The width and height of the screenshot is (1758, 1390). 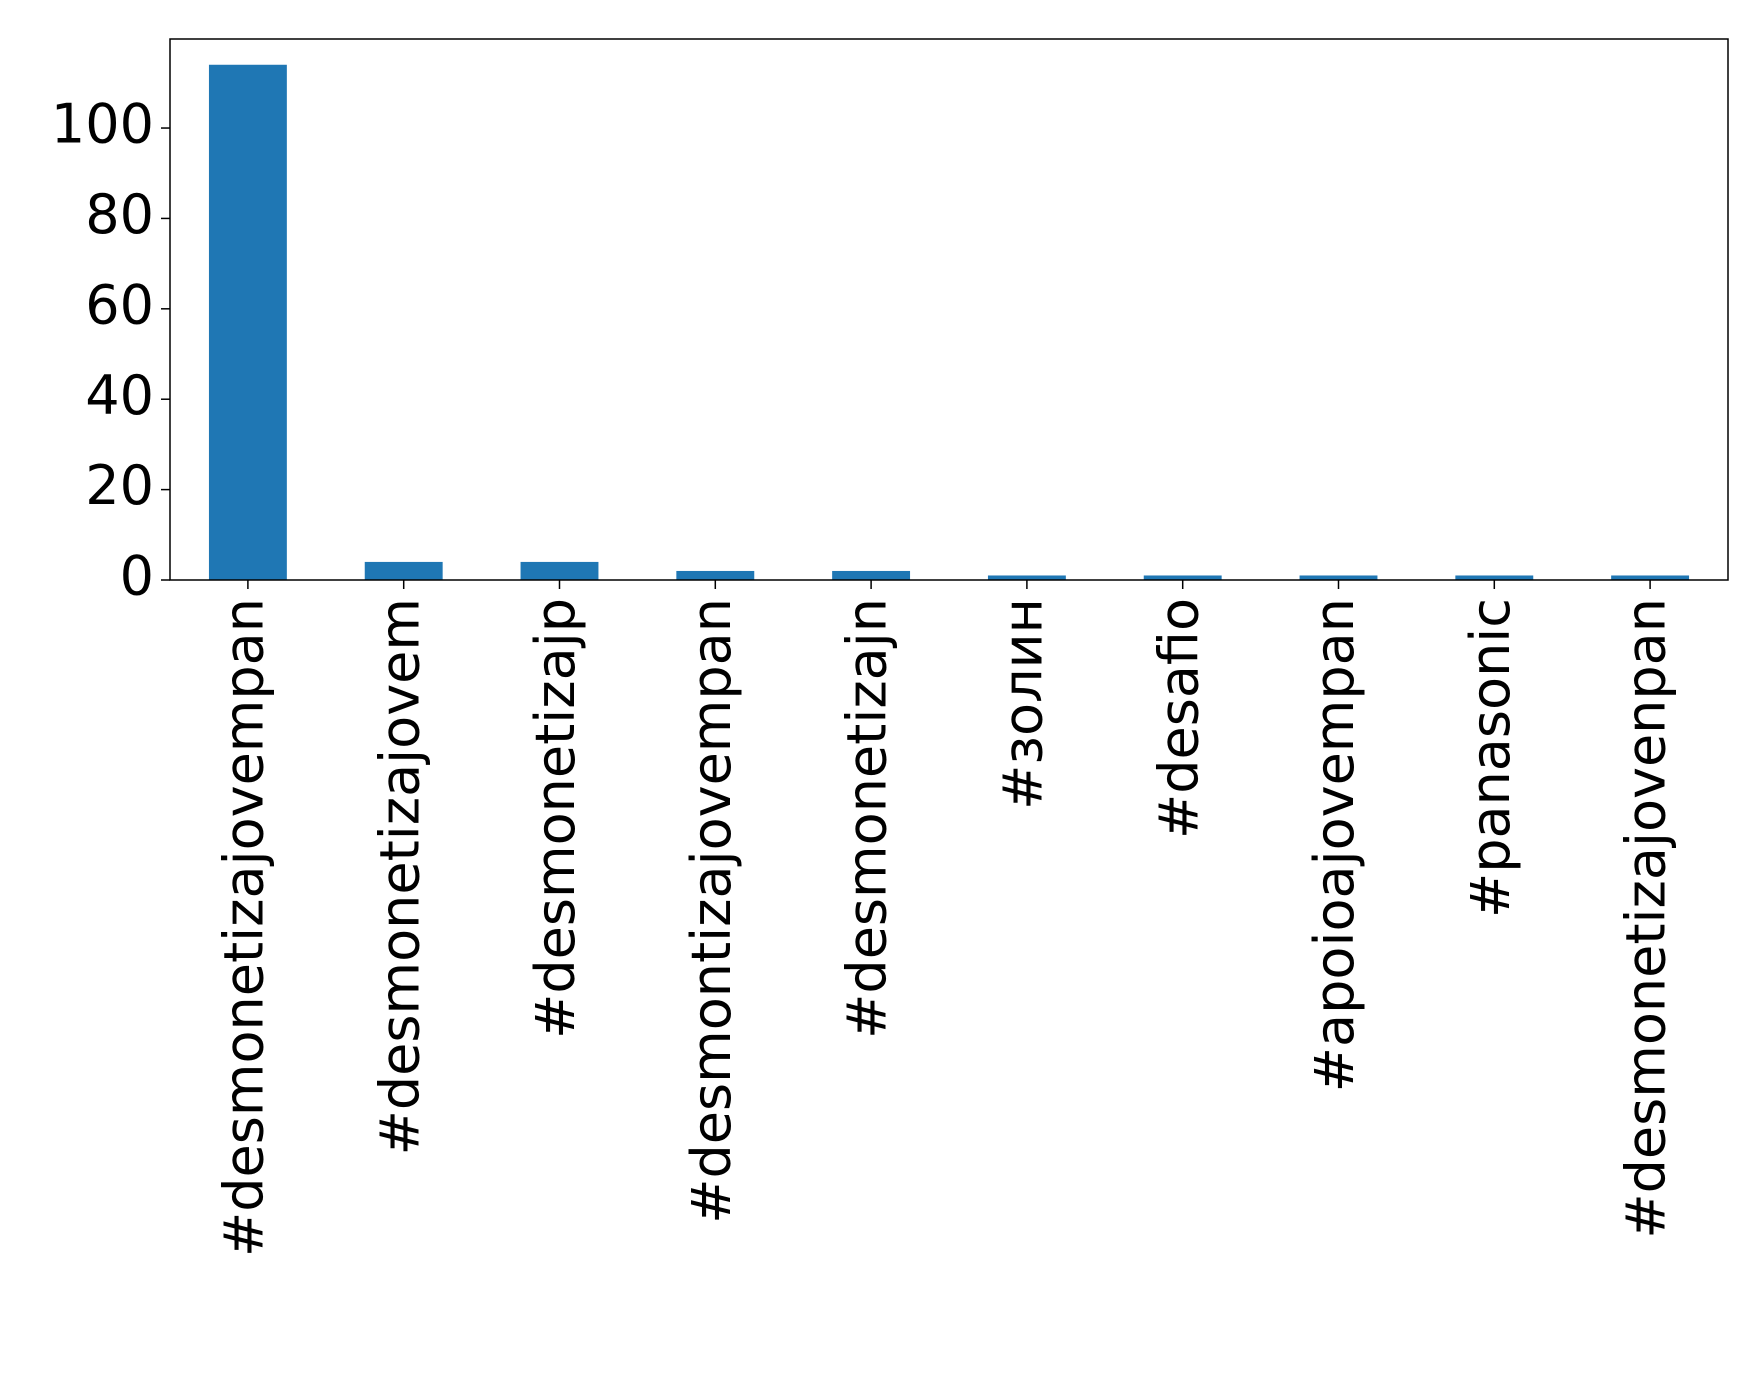 What do you see at coordinates (102, 124) in the screenshot?
I see `y-tick-label: 100` at bounding box center [102, 124].